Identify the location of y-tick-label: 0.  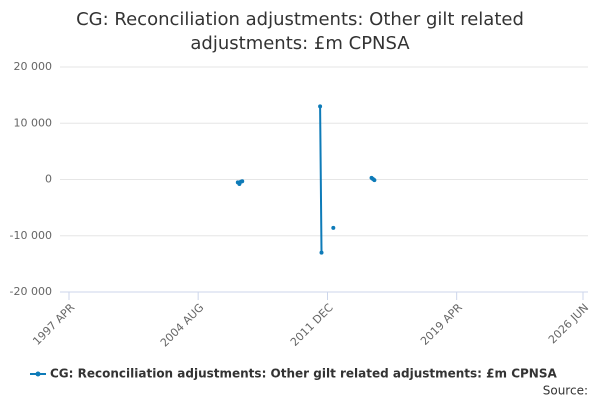
(48, 179).